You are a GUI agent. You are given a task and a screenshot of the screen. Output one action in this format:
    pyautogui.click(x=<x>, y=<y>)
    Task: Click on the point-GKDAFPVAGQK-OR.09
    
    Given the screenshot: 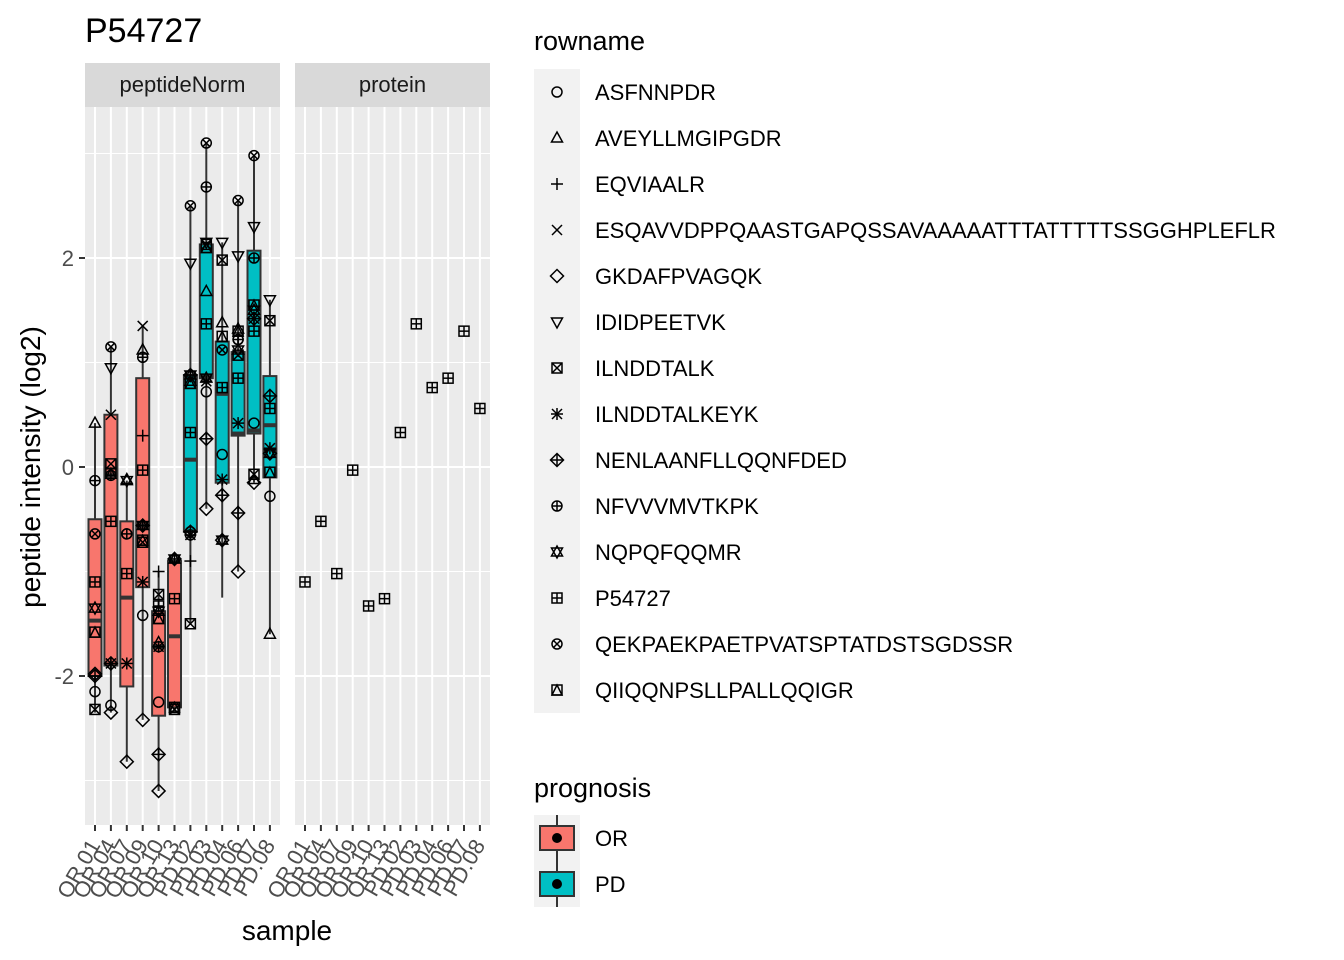 What is the action you would take?
    pyautogui.click(x=143, y=720)
    